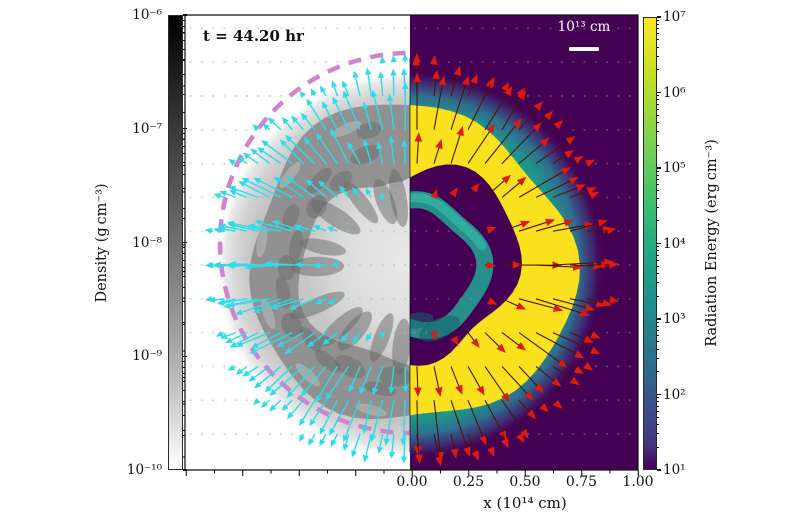 The width and height of the screenshot is (800, 530). I want to click on x-tick-label: 0.25, so click(468, 482).